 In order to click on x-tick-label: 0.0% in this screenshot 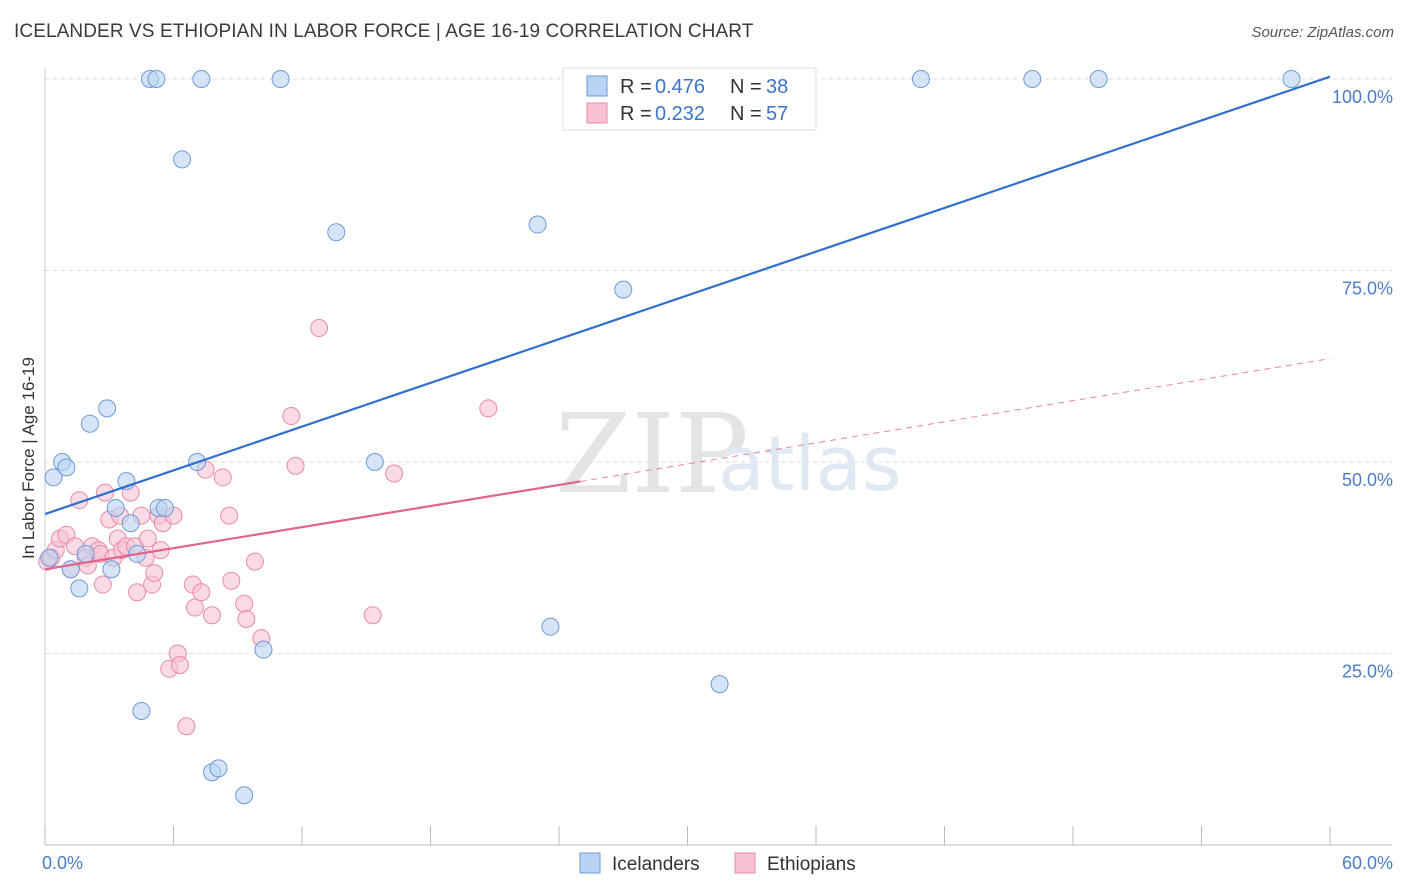, I will do `click(62, 863)`.